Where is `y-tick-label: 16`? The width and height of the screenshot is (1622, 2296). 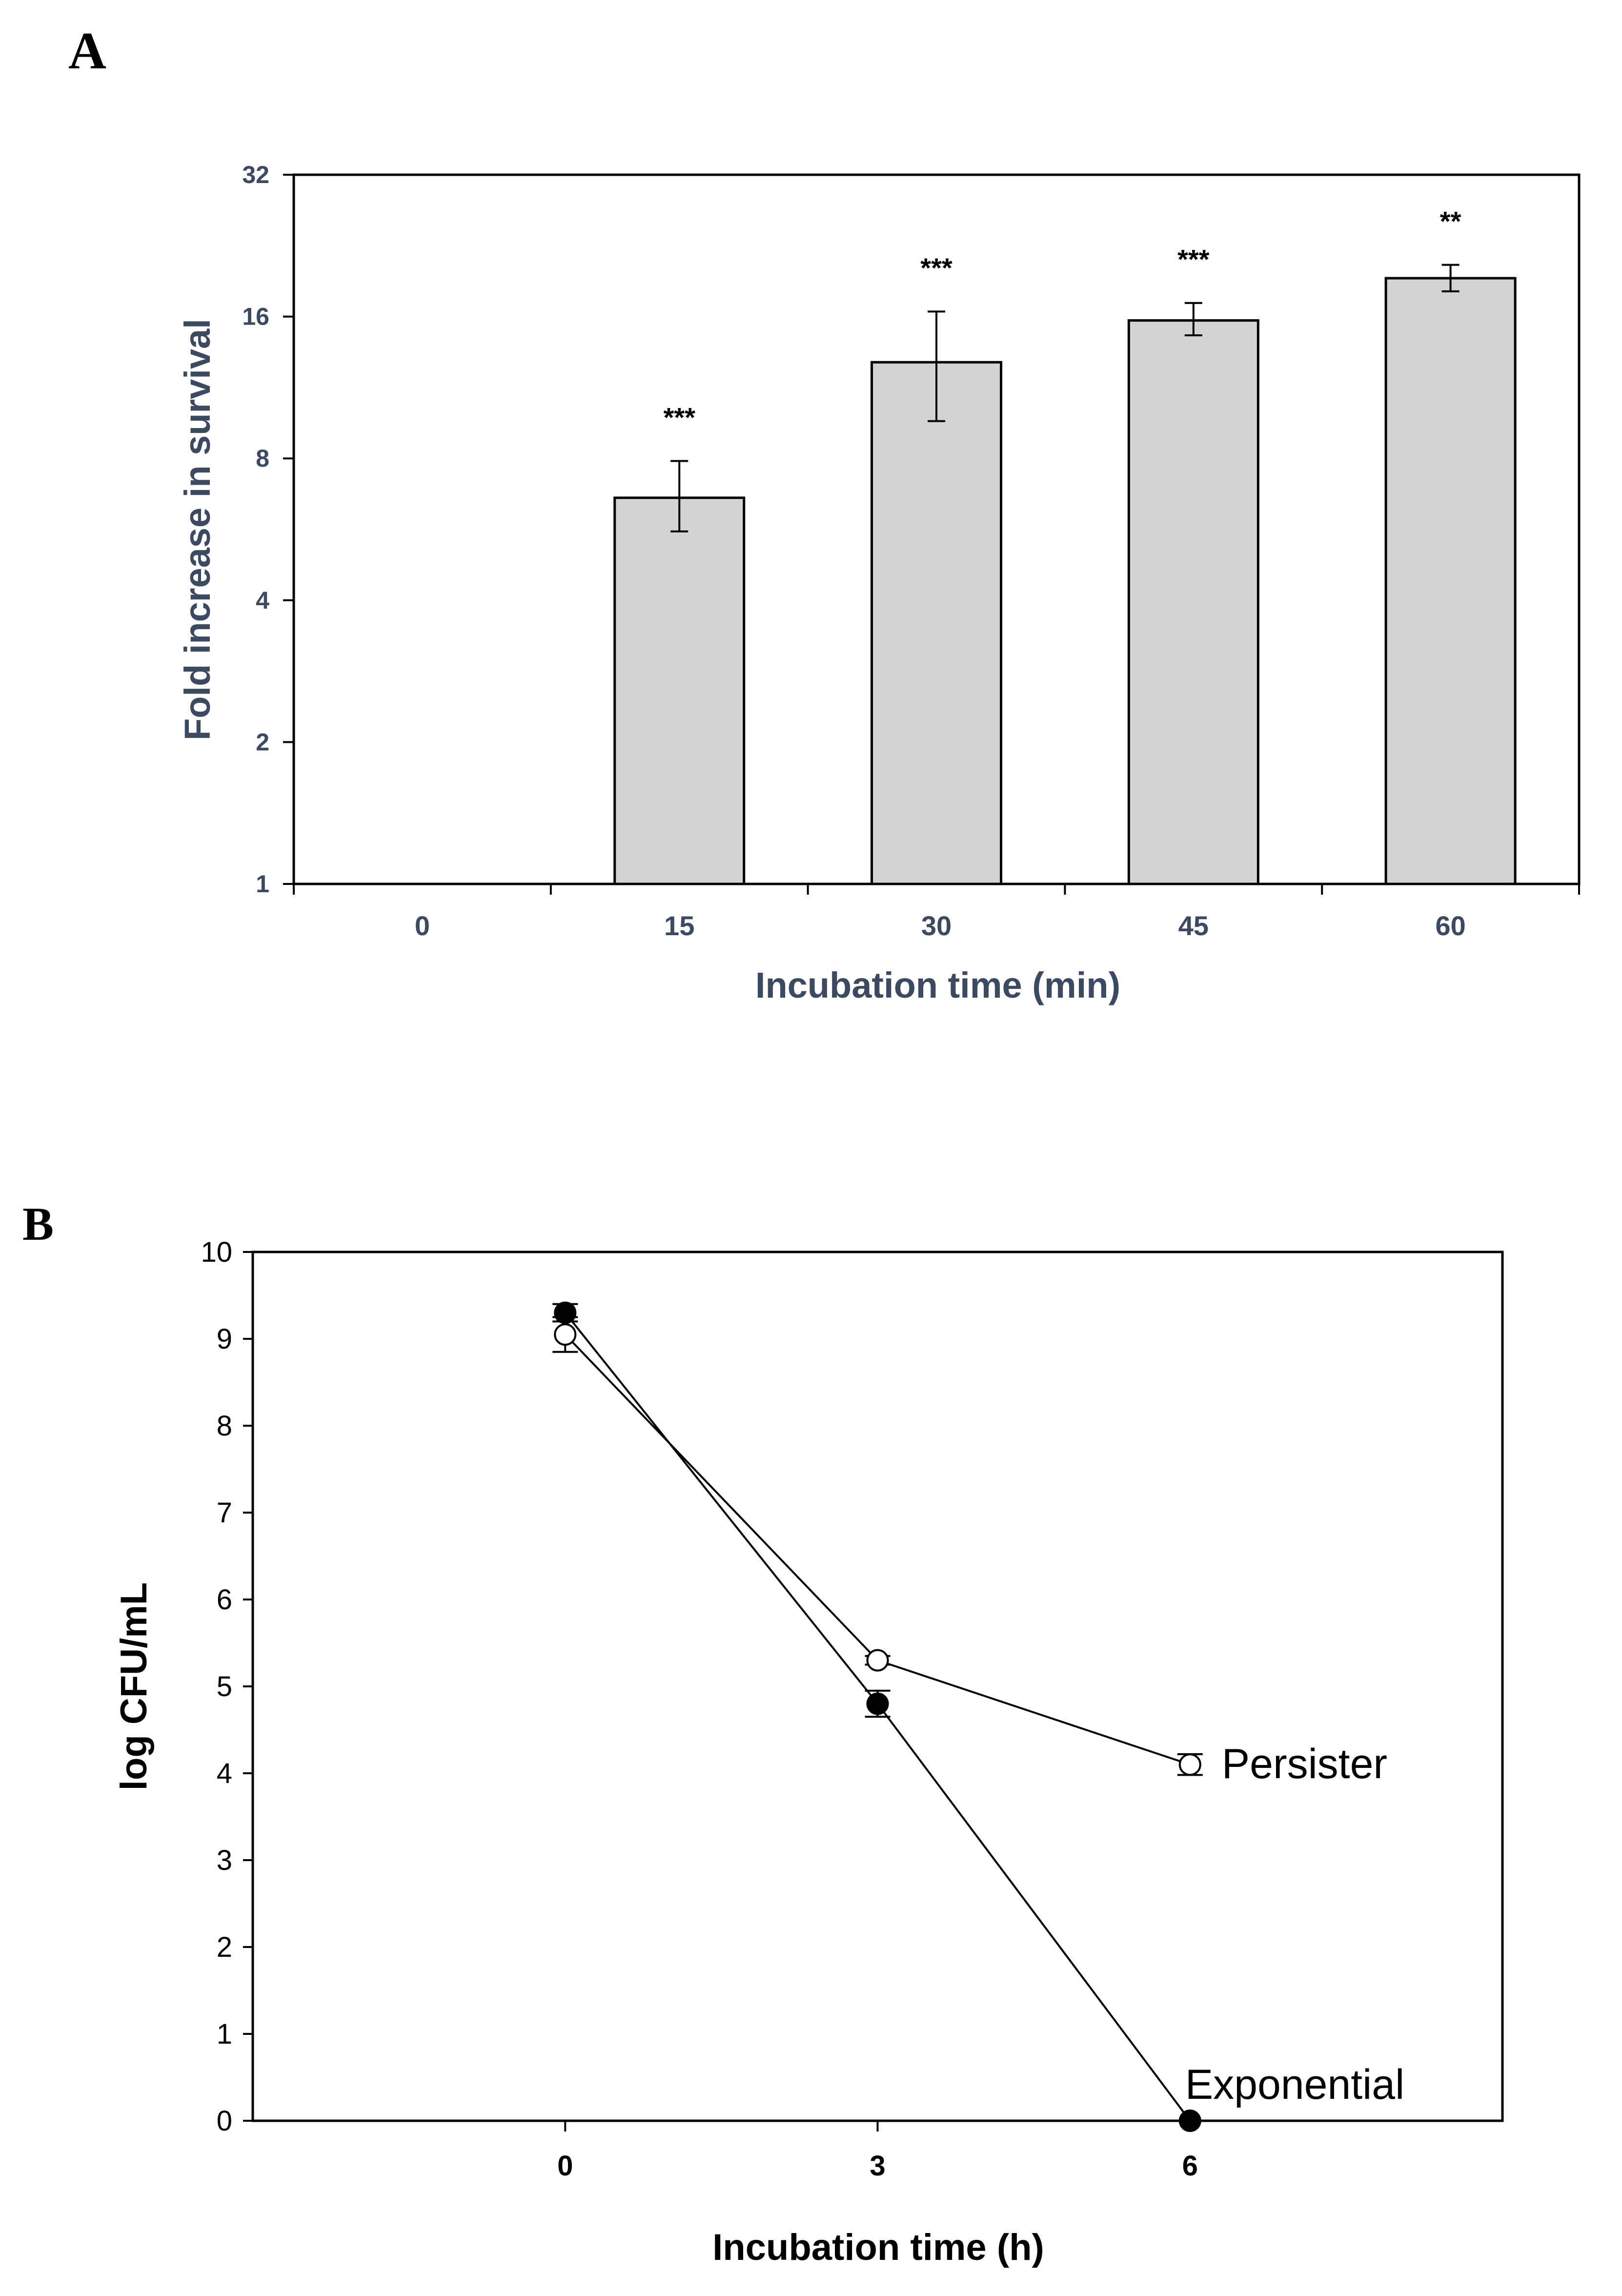
y-tick-label: 16 is located at coordinates (255, 316).